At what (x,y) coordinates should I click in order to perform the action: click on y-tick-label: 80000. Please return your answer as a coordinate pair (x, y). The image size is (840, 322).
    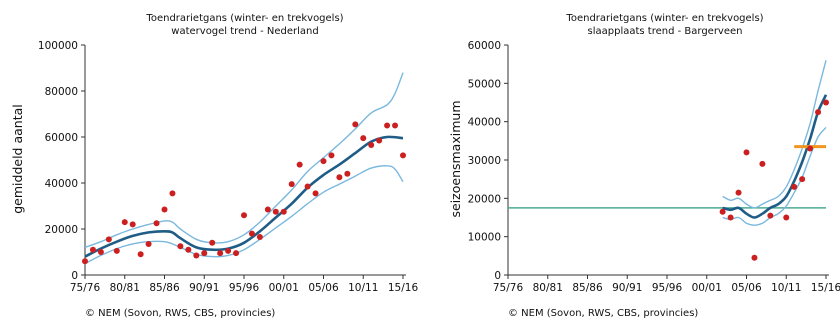
    Looking at the image, I should click on (61, 92).